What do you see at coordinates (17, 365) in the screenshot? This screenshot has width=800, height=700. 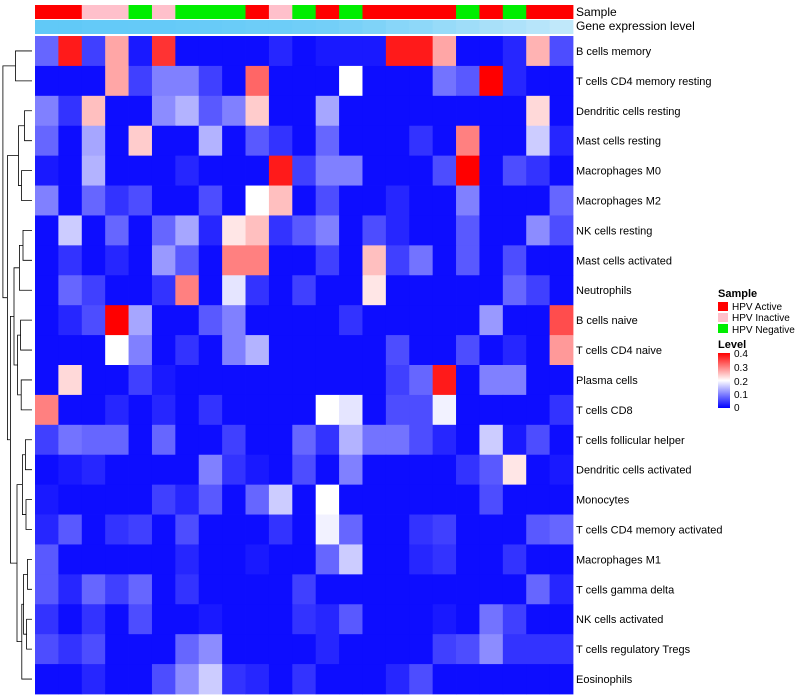 I see `row-dendrogram` at bounding box center [17, 365].